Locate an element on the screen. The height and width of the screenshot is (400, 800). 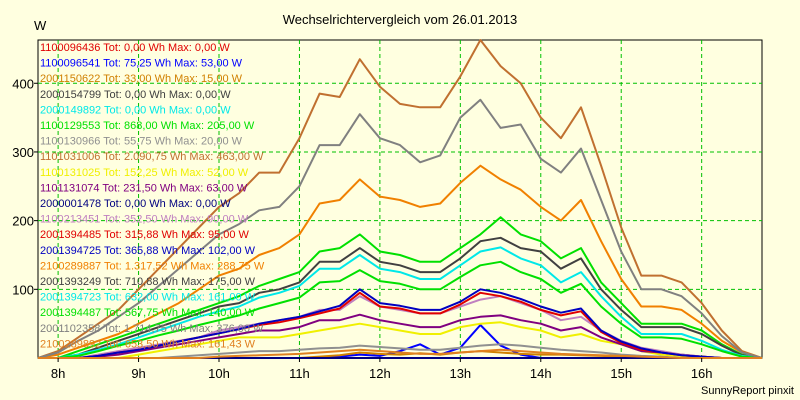
legend-entry: 2000149892 Tot: 0,00 Wh Max: 0,00 W is located at coordinates (135, 110).